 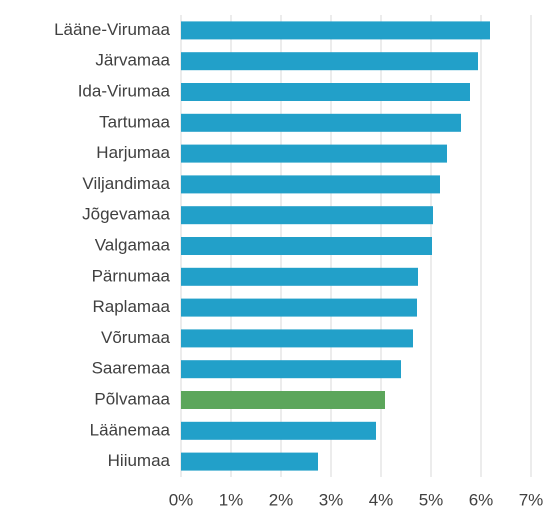 I want to click on y-tick-label: Tartumaa, so click(x=134, y=121).